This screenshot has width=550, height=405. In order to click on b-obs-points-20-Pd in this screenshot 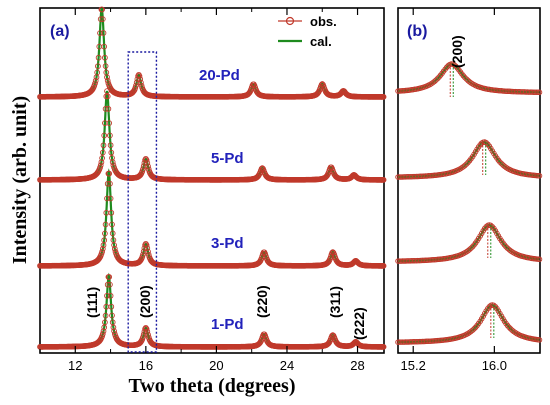, I will do `click(469, 78)`.